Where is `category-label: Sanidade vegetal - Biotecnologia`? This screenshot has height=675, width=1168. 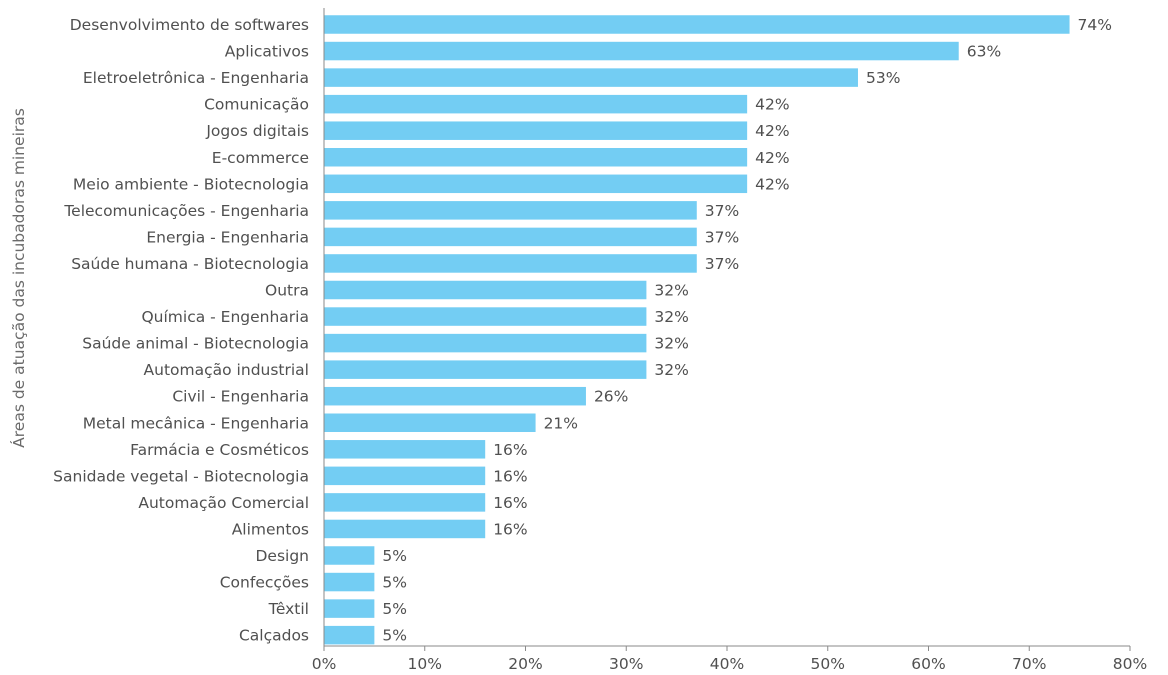 category-label: Sanidade vegetal - Biotecnologia is located at coordinates (181, 476).